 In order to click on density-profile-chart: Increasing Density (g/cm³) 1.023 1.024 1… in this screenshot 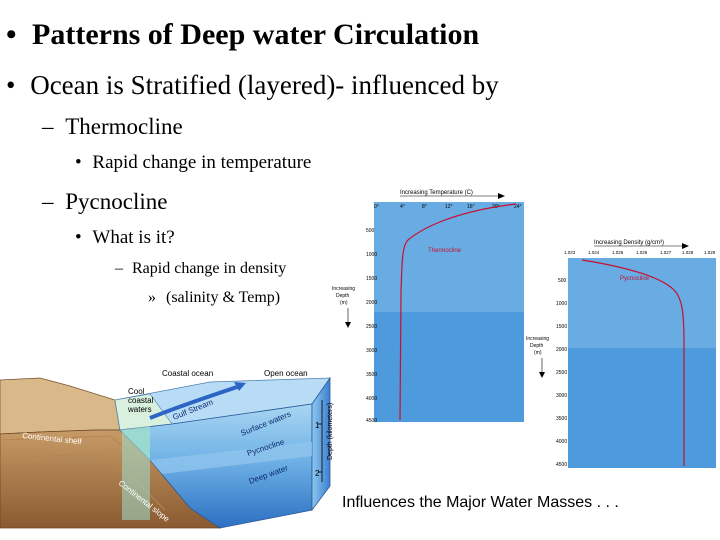, I will do `click(621, 354)`.